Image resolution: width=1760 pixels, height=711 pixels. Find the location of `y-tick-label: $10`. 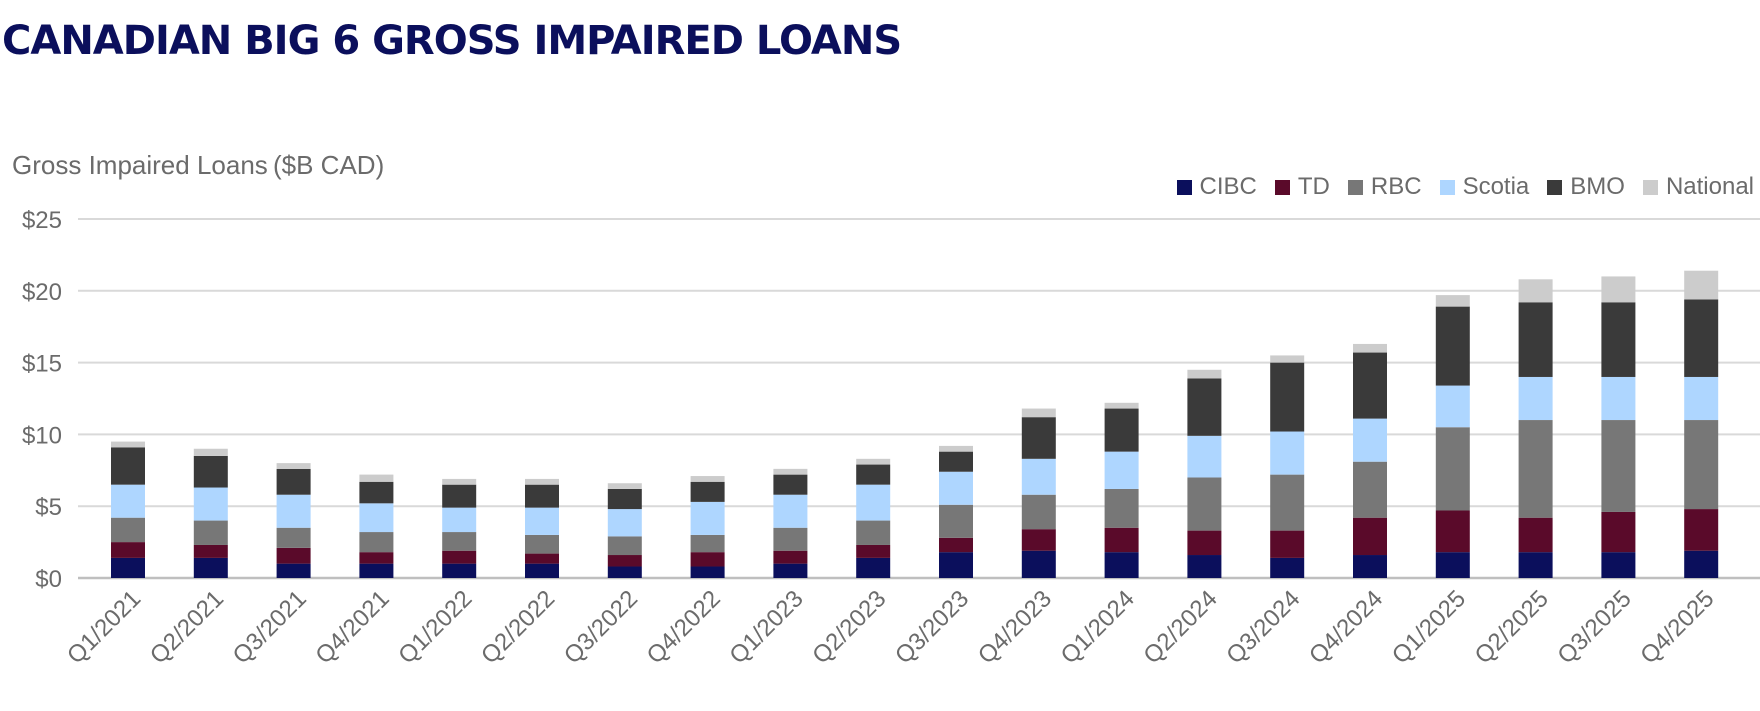

y-tick-label: $10 is located at coordinates (42, 435).